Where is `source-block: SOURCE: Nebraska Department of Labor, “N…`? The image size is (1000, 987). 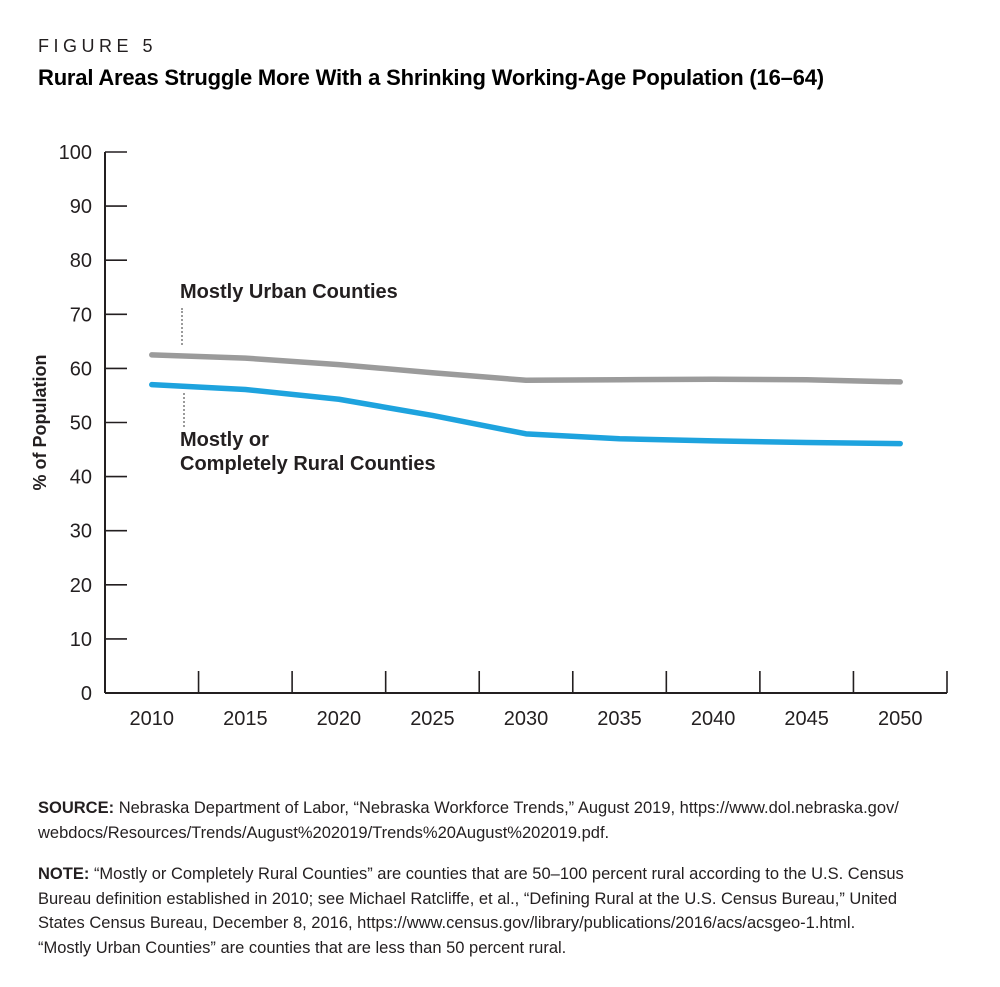
source-block: SOURCE: Nebraska Department of Labor, “N… is located at coordinates (505, 820).